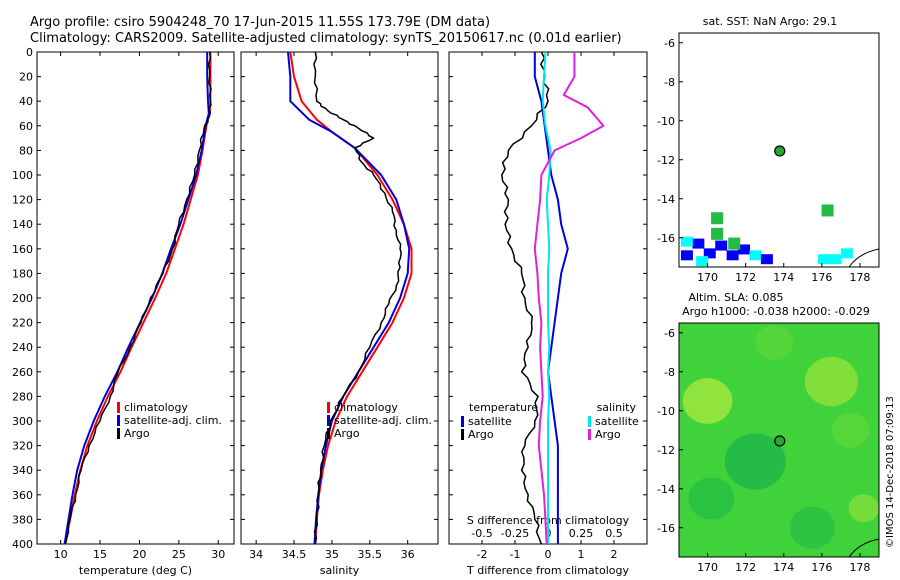 The width and height of the screenshot is (900, 580). Describe the element at coordinates (179, 554) in the screenshot. I see `x-tick-label: 25` at that location.